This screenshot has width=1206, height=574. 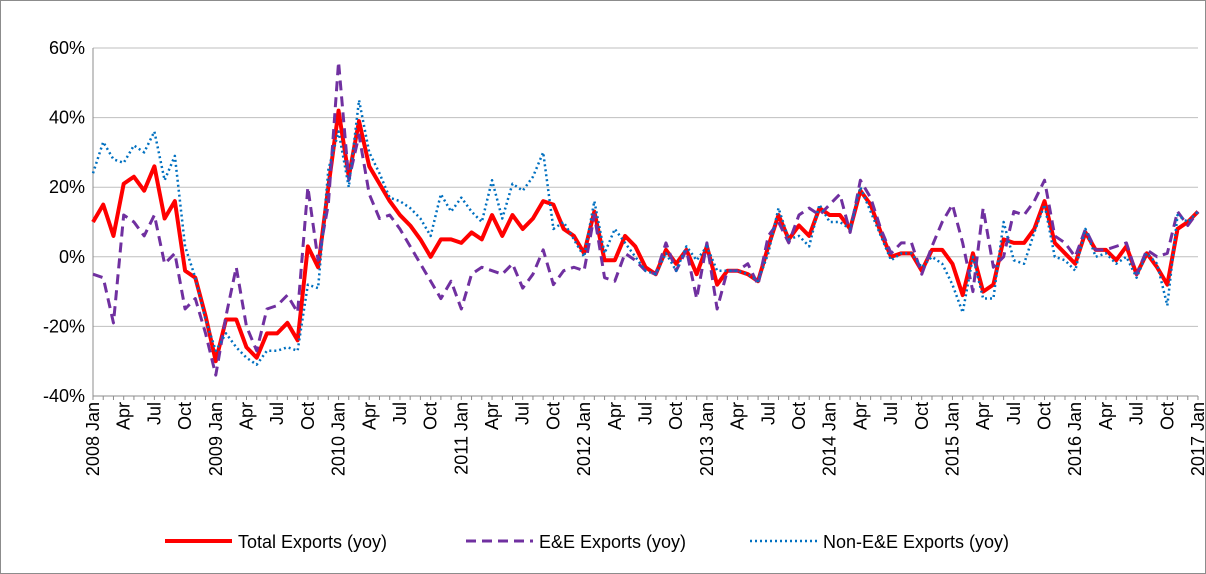 I want to click on x-tick-label: 2010 Jan, so click(x=339, y=439).